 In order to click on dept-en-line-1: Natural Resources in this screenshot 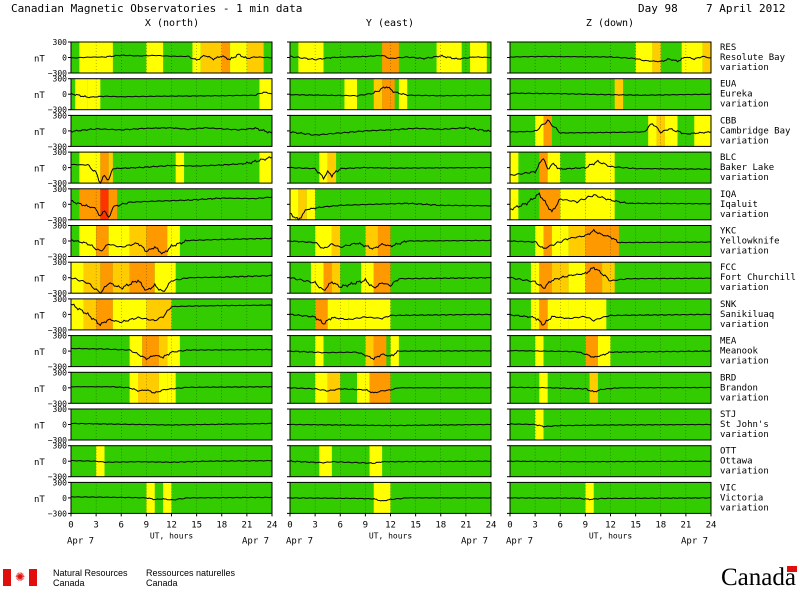, I will do `click(90, 573)`.